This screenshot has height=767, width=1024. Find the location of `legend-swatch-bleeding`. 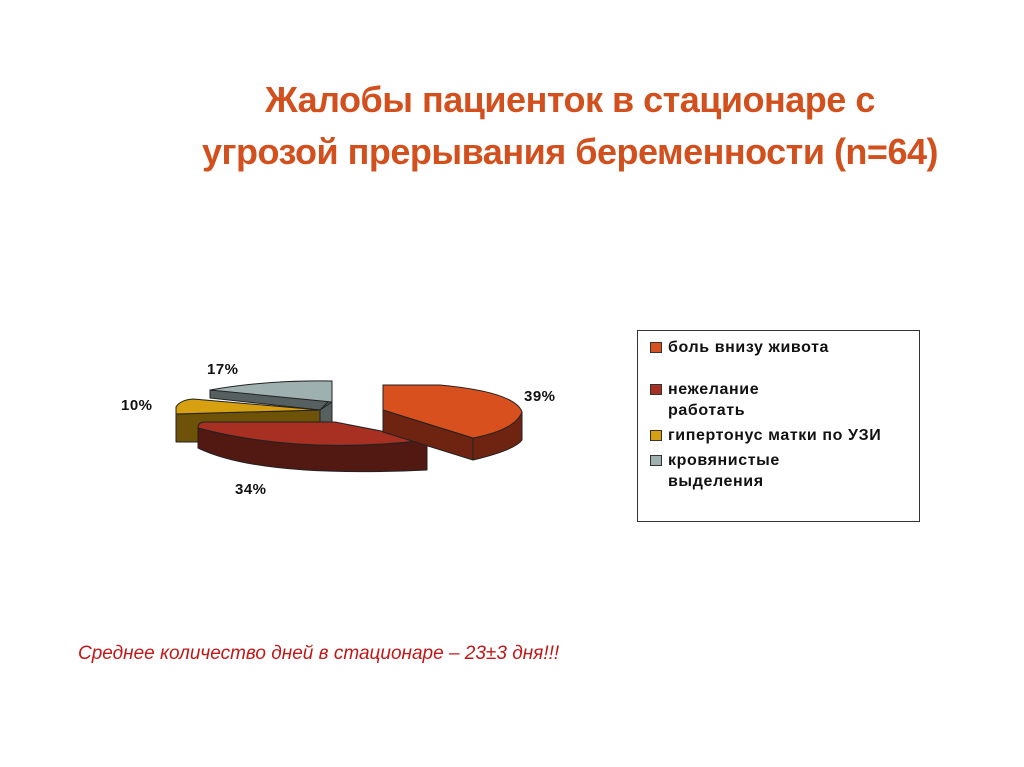

legend-swatch-bleeding is located at coordinates (656, 460).